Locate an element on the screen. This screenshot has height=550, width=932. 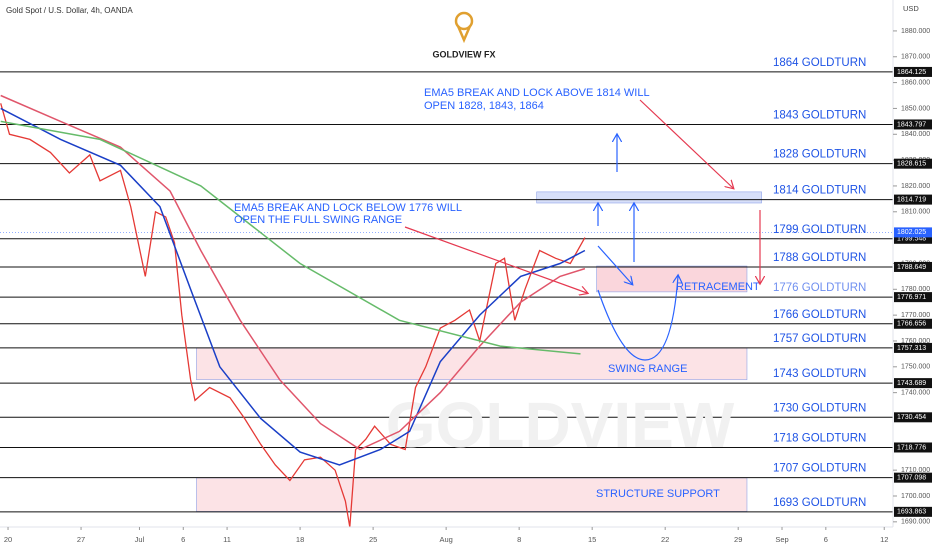
currency: USD is located at coordinates (911, 8).